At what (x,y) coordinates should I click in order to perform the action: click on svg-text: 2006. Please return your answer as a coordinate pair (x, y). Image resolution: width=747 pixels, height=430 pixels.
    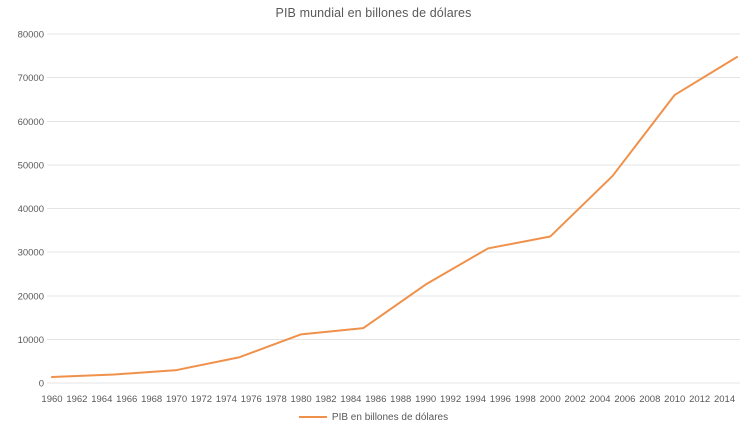
    Looking at the image, I should click on (624, 399).